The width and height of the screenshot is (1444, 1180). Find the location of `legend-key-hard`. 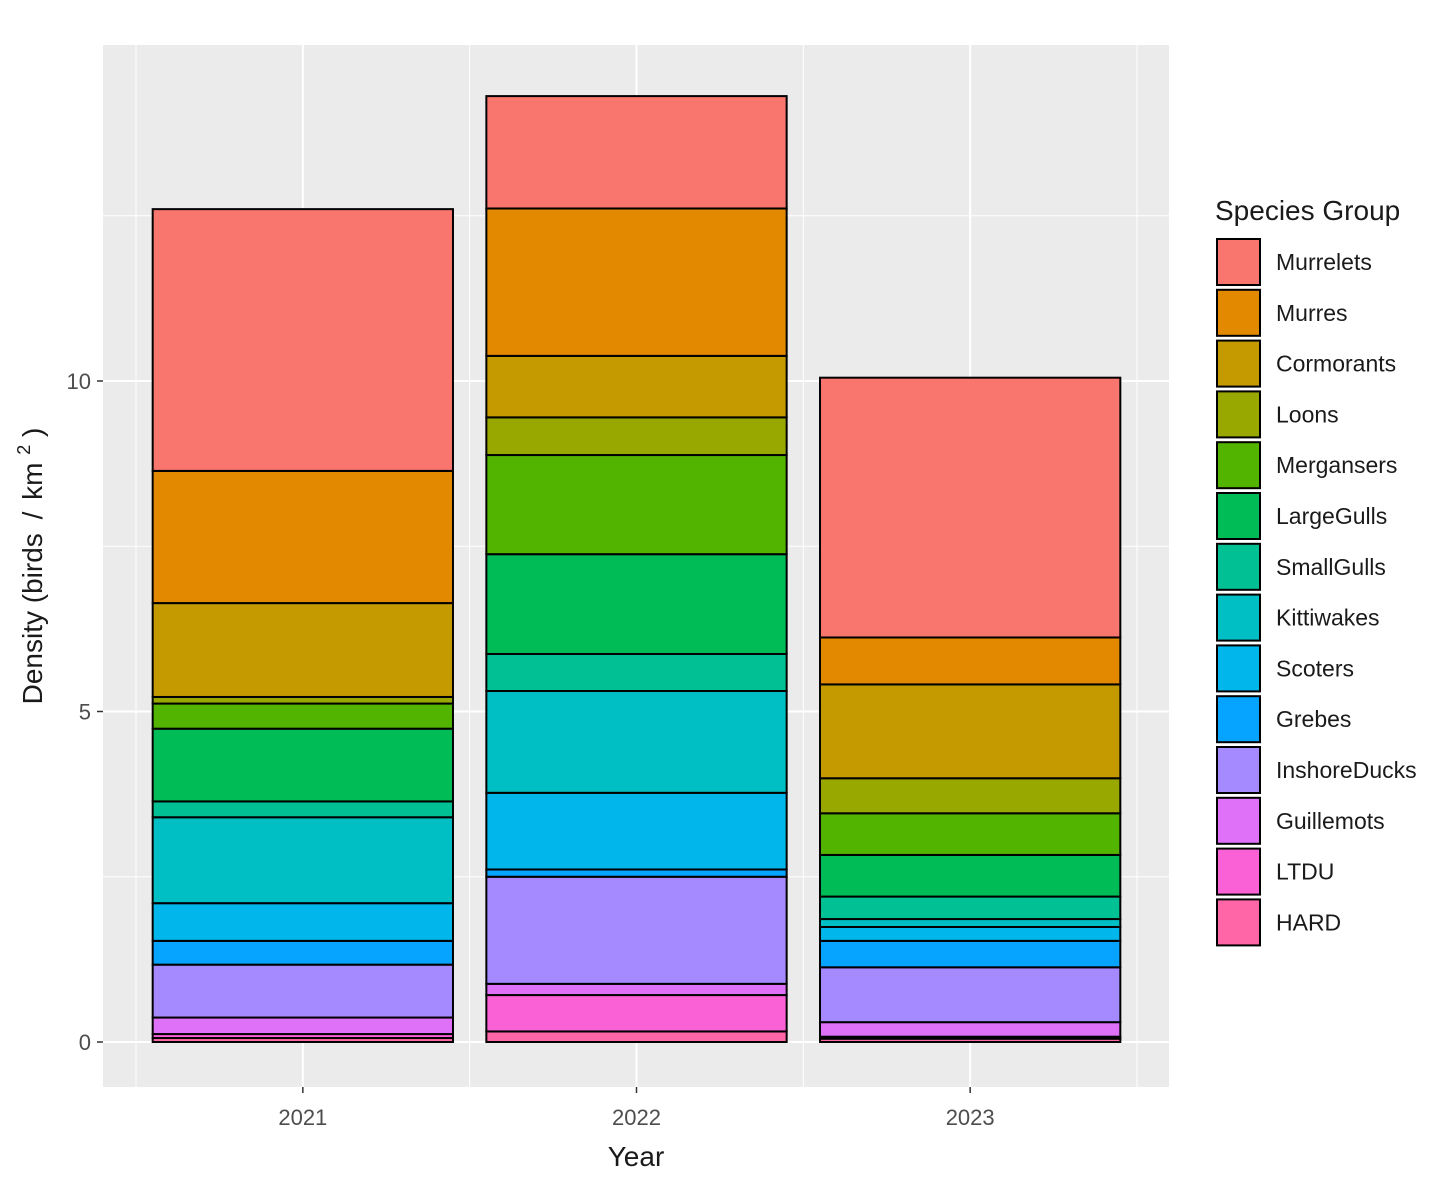

legend-key-hard is located at coordinates (1238, 922).